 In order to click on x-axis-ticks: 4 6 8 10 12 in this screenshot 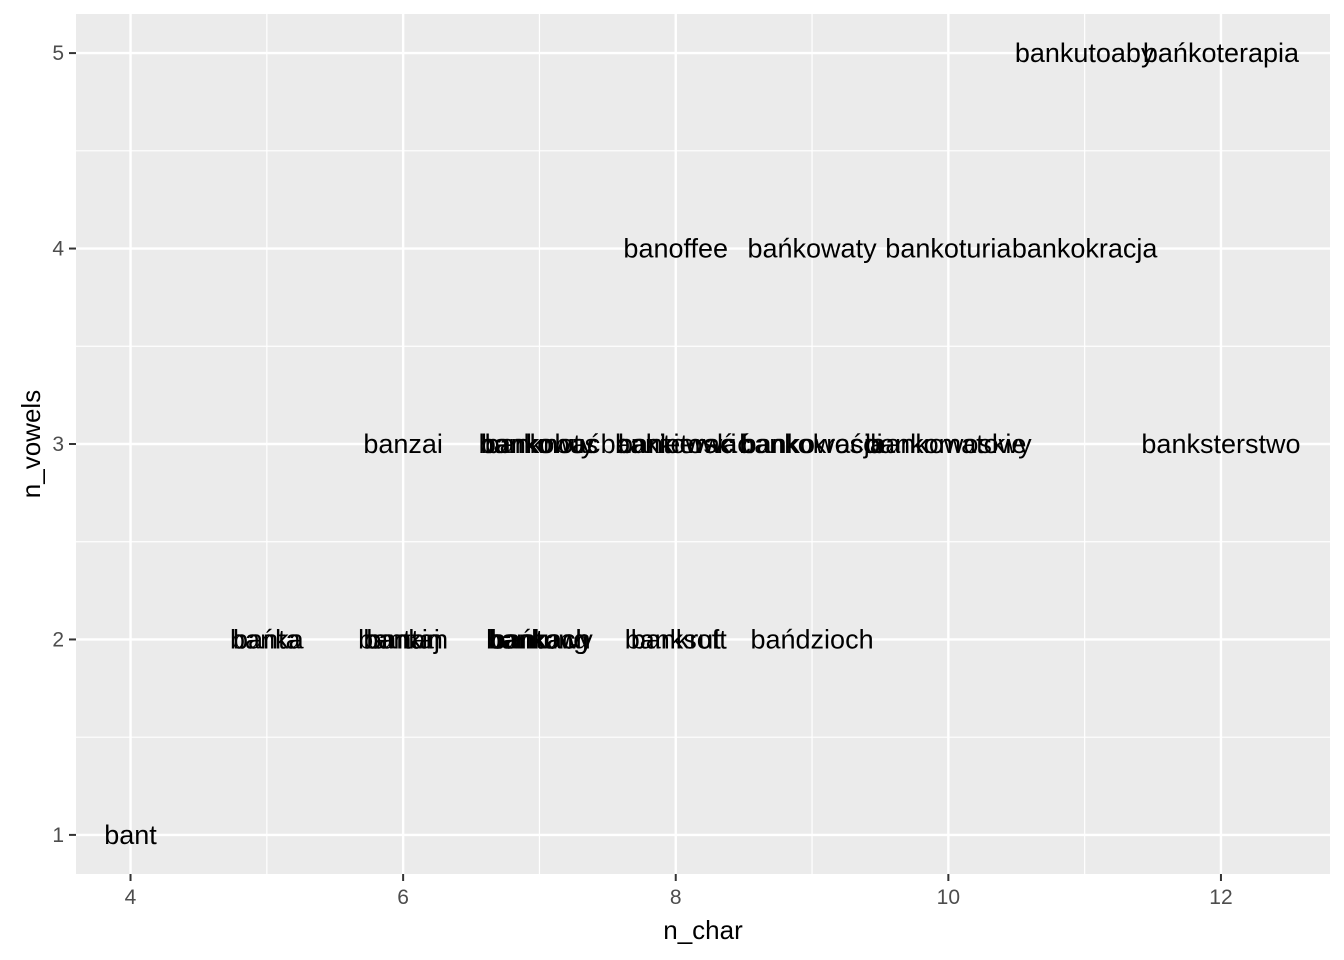, I will do `click(679, 891)`.